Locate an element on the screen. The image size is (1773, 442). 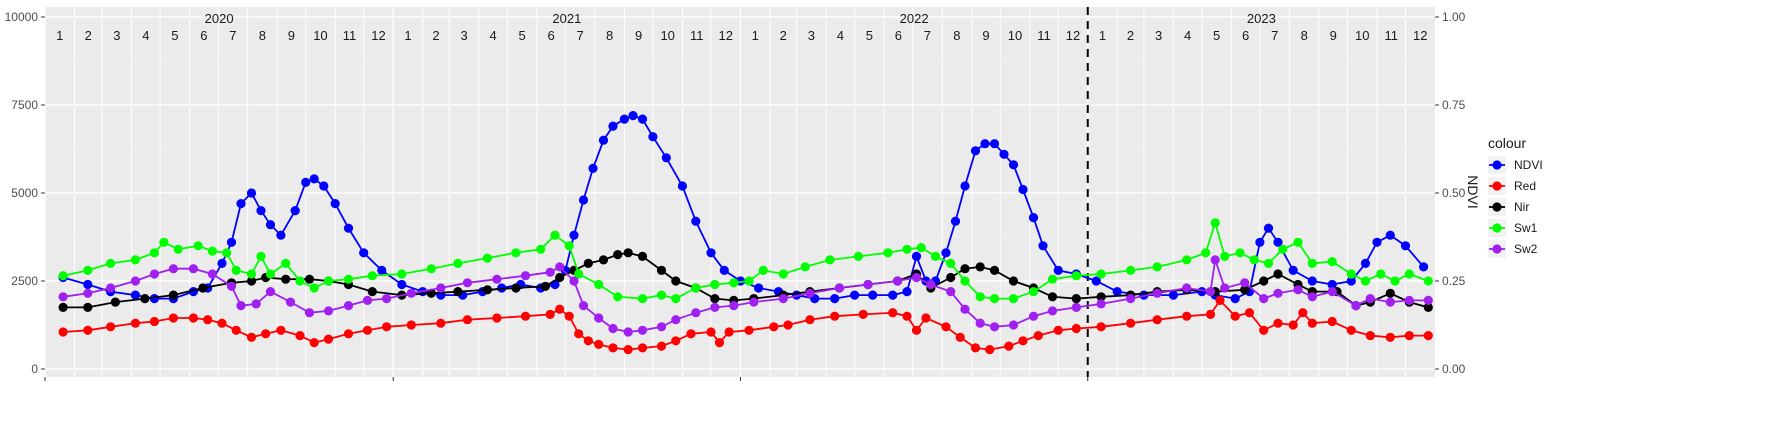
y-tick-label: 10000 is located at coordinates (22, 17).